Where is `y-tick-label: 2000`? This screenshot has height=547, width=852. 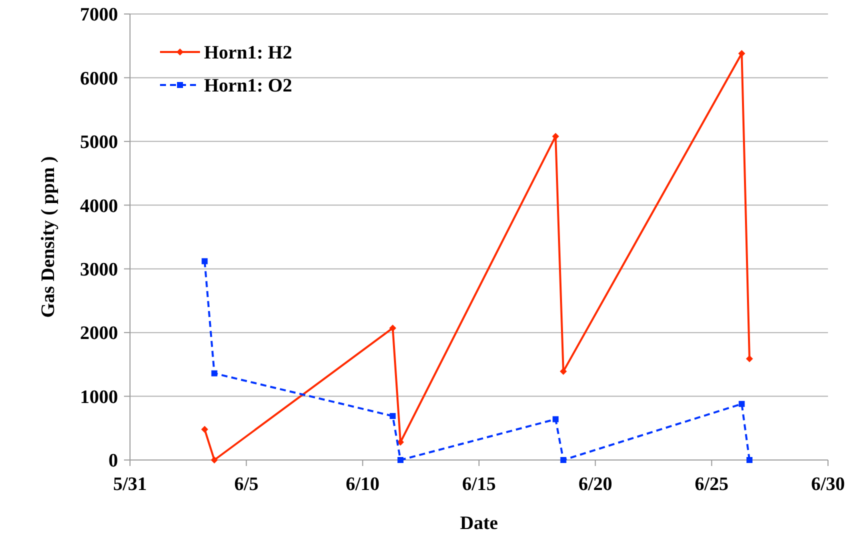 y-tick-label: 2000 is located at coordinates (99, 333).